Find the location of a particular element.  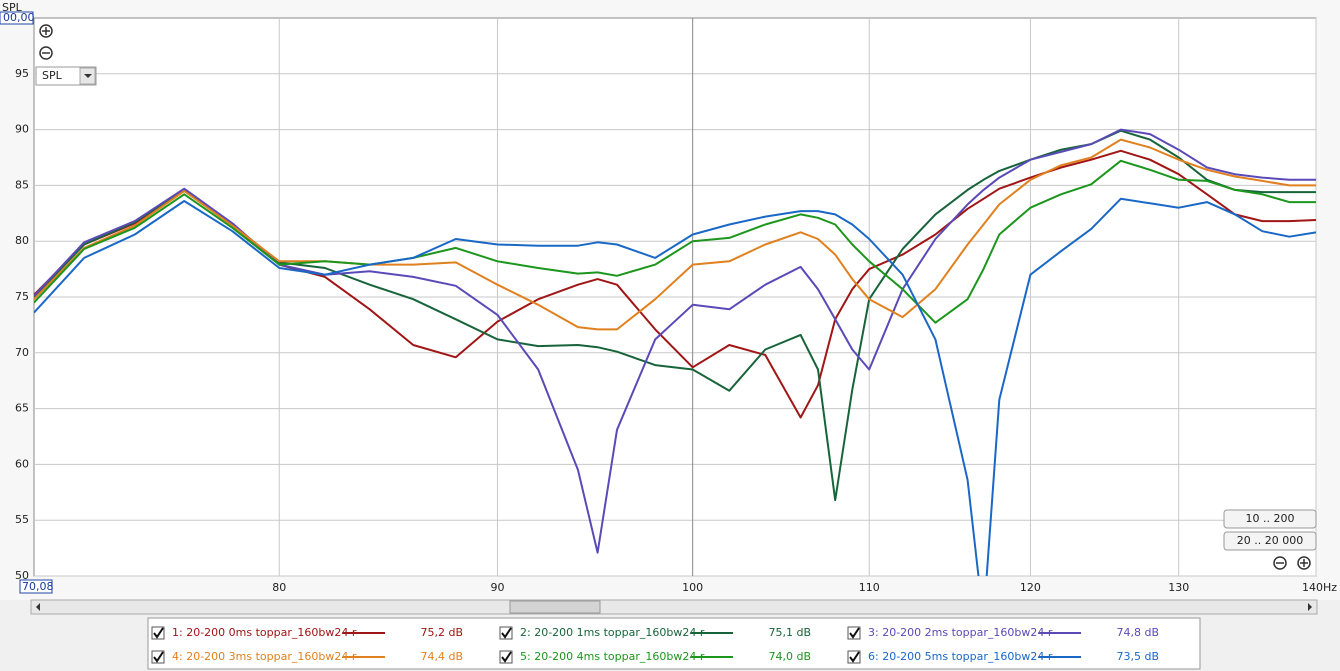

bottom-corner-box is located at coordinates (36, 586).